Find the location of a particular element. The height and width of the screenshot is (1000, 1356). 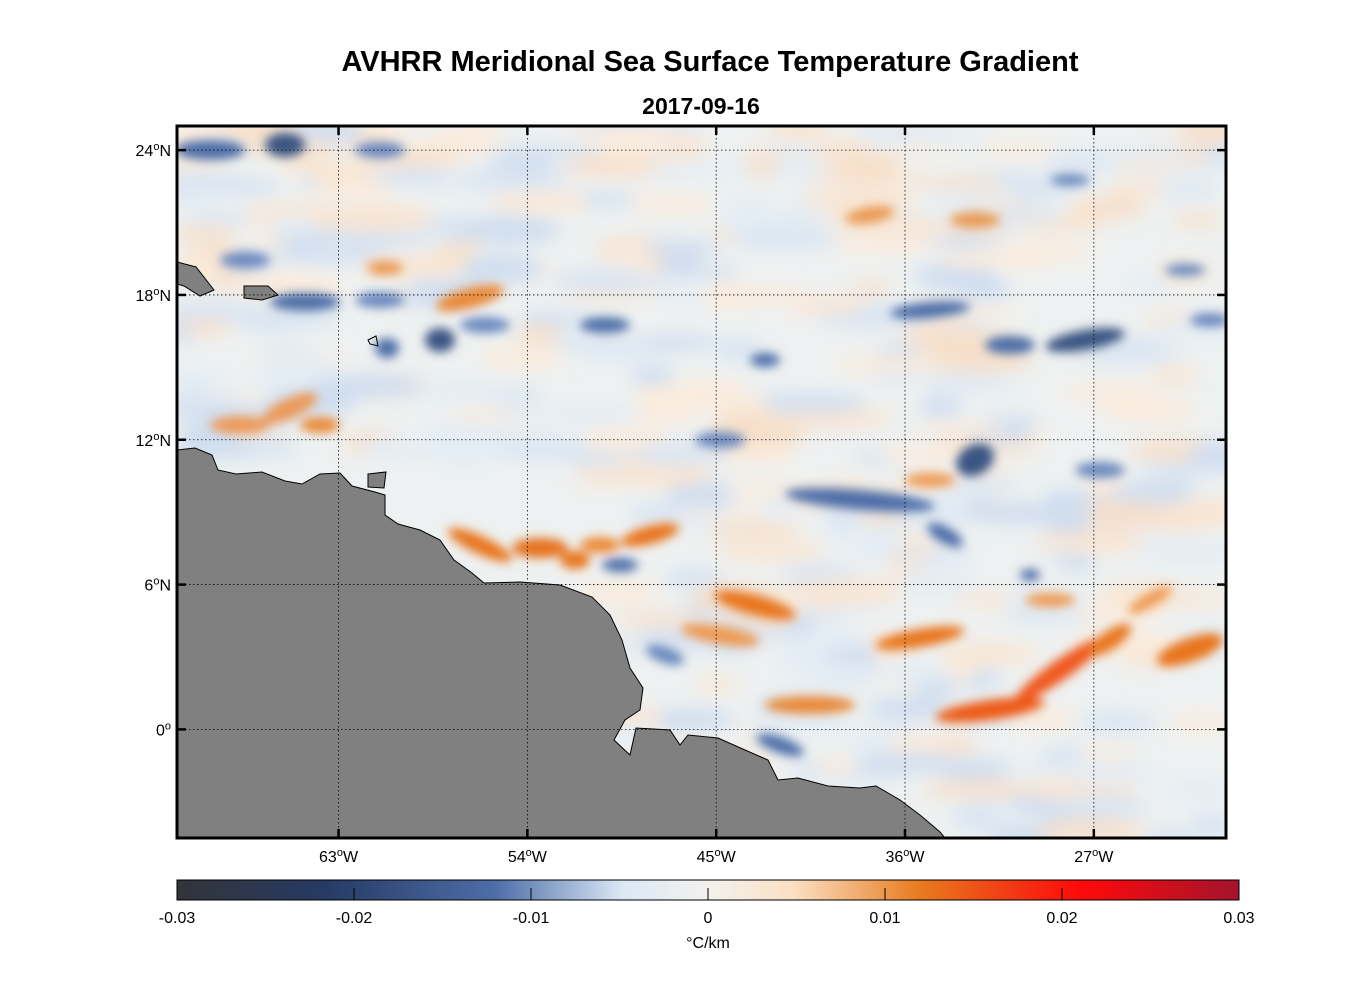

colorbar-tick-label: 0.02 is located at coordinates (1061, 918).